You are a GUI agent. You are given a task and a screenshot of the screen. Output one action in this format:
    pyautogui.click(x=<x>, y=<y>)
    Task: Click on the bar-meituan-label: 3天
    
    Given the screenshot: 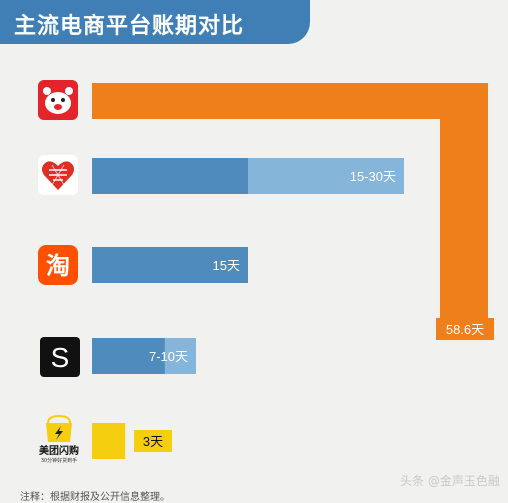 What is the action you would take?
    pyautogui.click(x=153, y=441)
    